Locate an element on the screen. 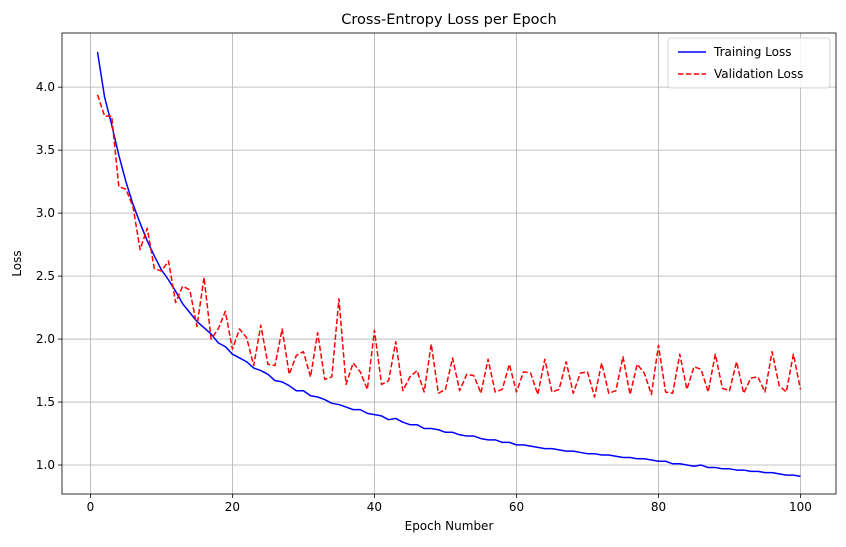 The height and width of the screenshot is (547, 846). x-tick-label: 40 is located at coordinates (374, 507).